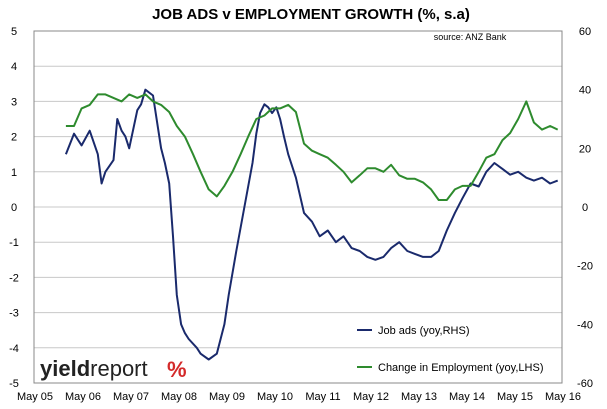 This screenshot has width=607, height=409. What do you see at coordinates (470, 37) in the screenshot?
I see `source-note: source: ANZ Bank` at bounding box center [470, 37].